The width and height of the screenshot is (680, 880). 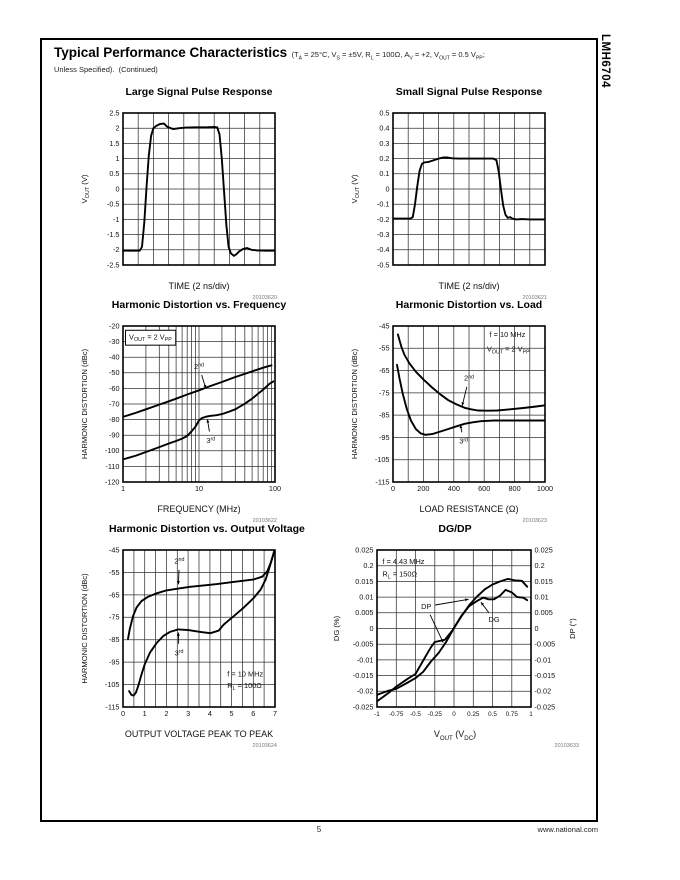 I want to click on svg-text: -40, so click(x=114, y=357).